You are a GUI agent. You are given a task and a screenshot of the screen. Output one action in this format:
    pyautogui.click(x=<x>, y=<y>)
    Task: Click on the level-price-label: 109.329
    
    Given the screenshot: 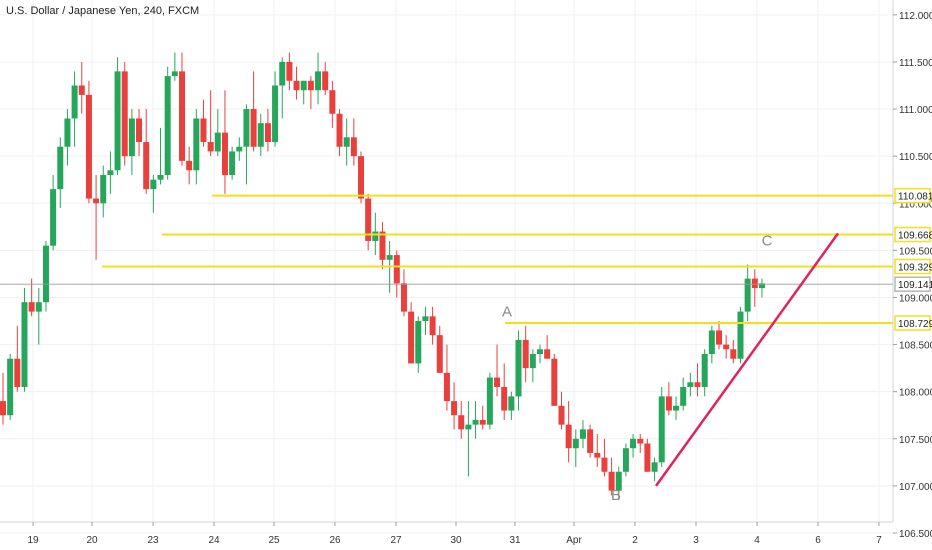 What is the action you would take?
    pyautogui.click(x=913, y=266)
    